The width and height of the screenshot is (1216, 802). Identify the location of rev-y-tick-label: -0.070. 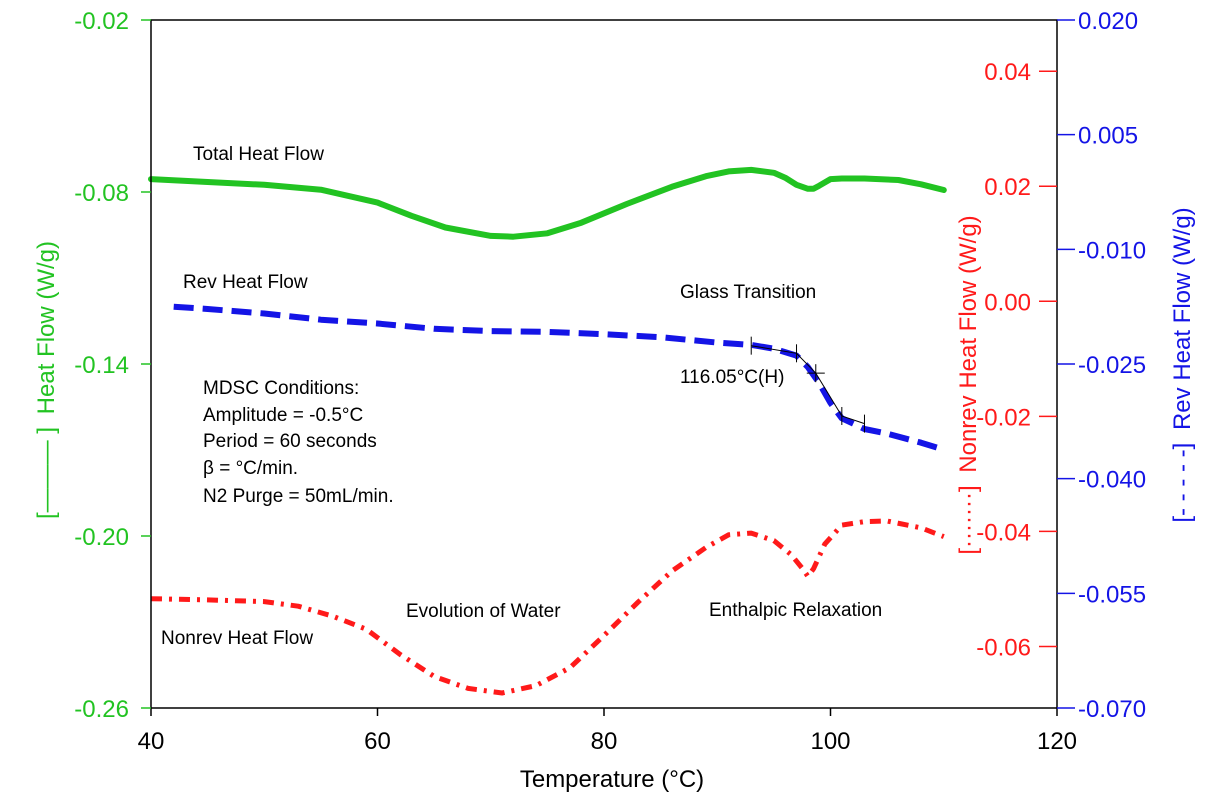
(1112, 709).